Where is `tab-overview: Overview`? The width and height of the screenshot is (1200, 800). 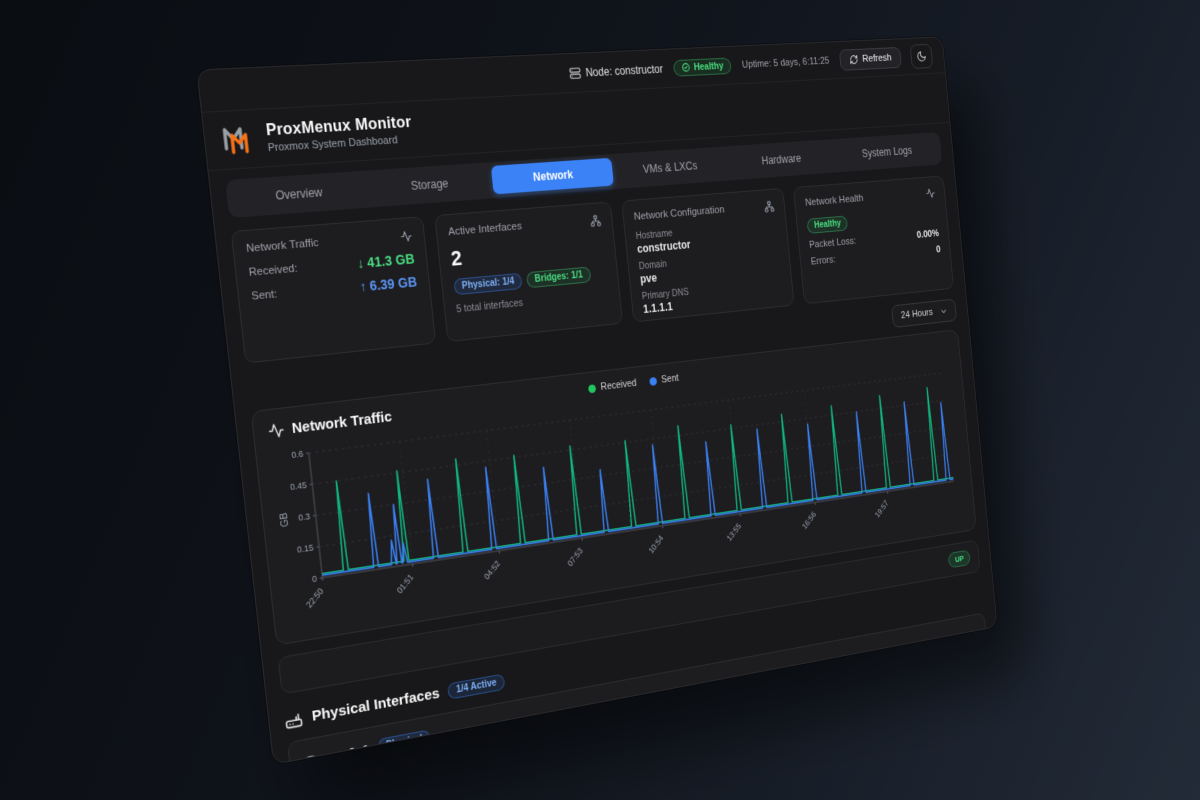 tab-overview: Overview is located at coordinates (299, 194).